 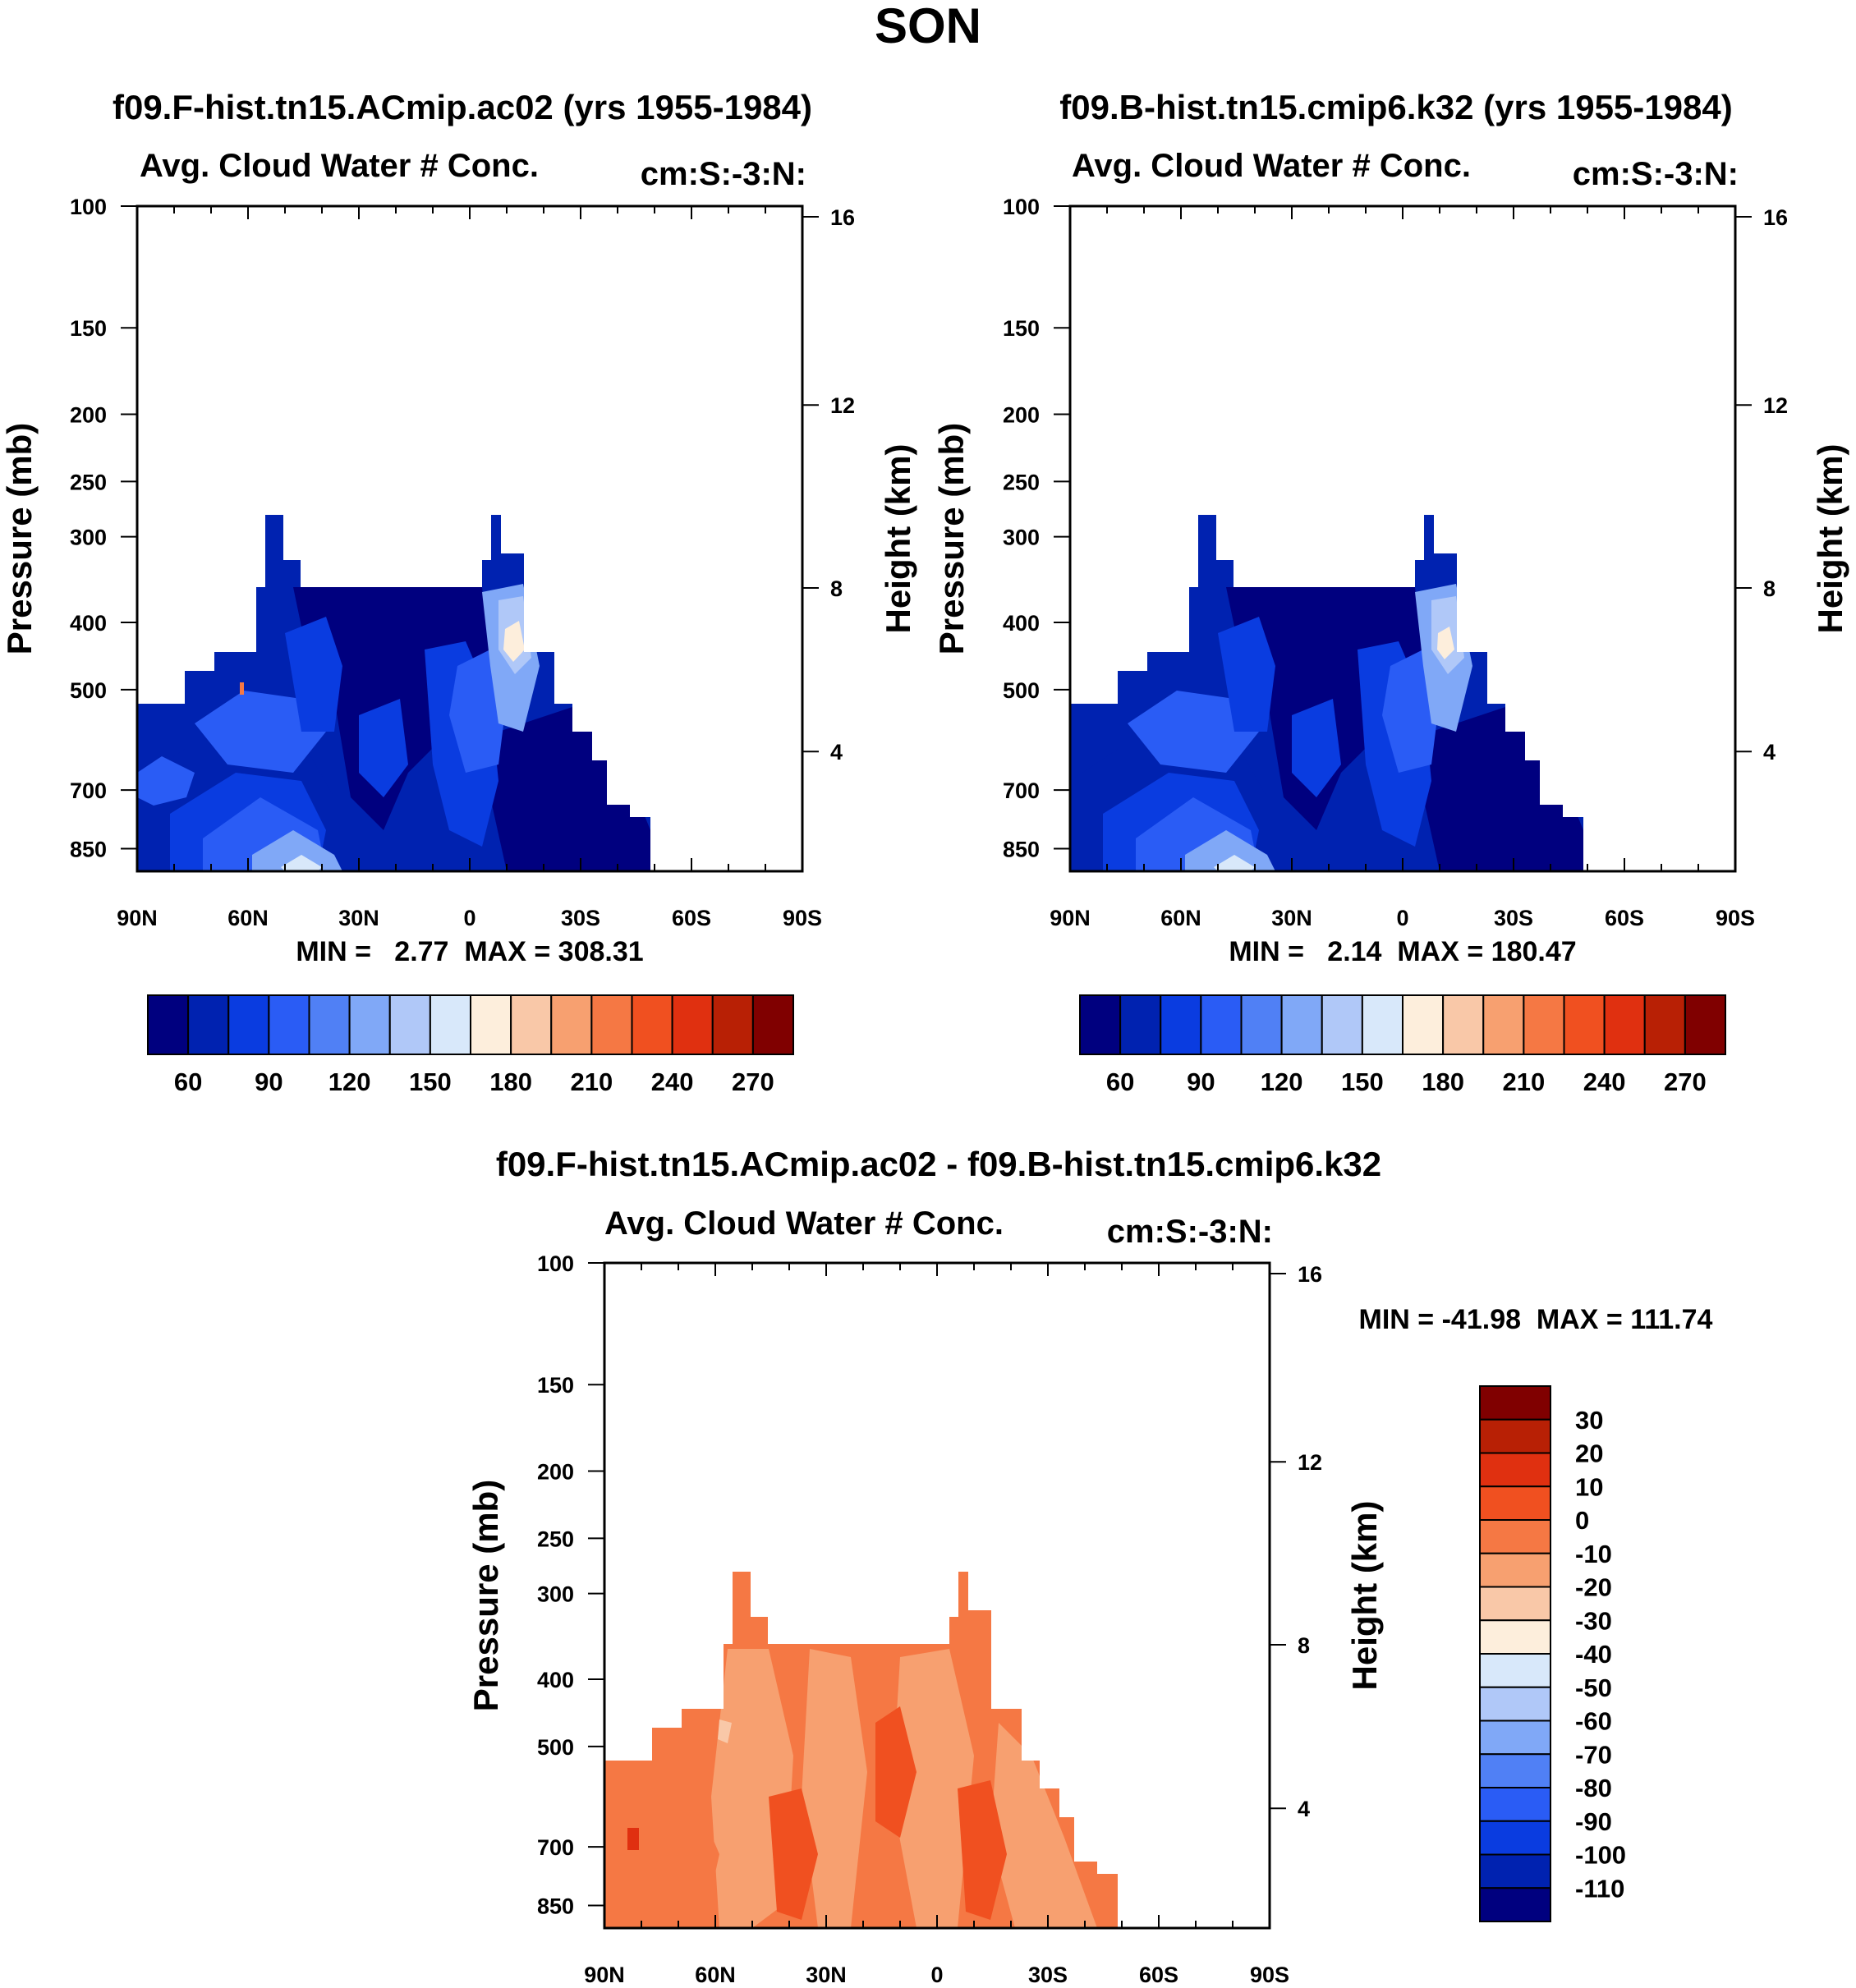 What do you see at coordinates (137, 918) in the screenshot?
I see `x-tick-label: 90N` at bounding box center [137, 918].